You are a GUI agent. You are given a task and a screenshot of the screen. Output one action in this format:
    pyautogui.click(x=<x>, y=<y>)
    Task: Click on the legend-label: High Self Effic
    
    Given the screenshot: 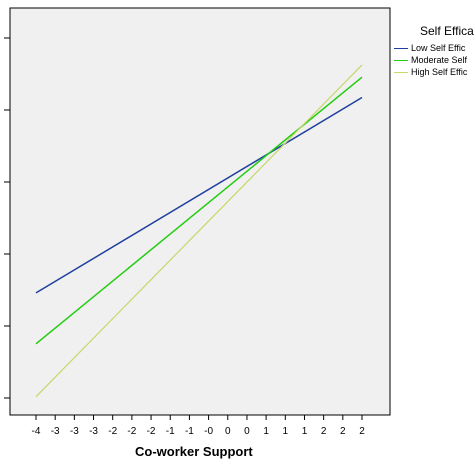 What is the action you would take?
    pyautogui.click(x=439, y=72)
    